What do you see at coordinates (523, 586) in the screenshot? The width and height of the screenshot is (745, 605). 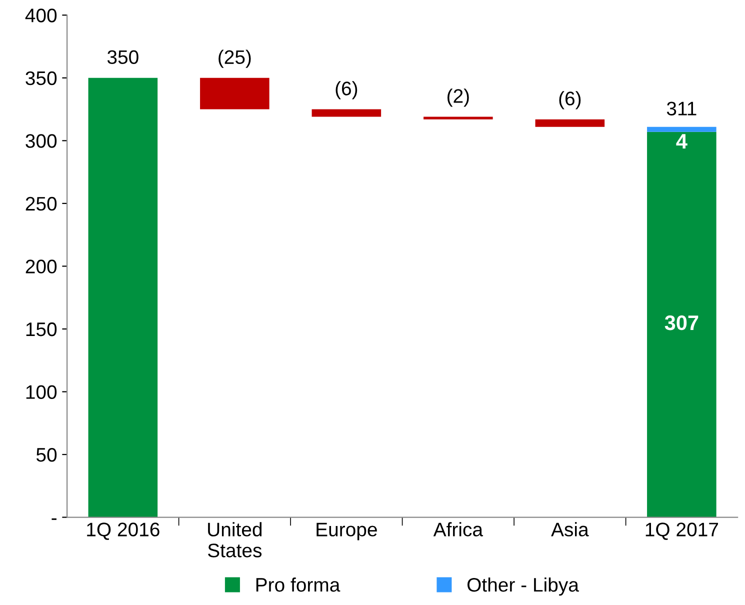 I see `legend-label: Other - Libya` at bounding box center [523, 586].